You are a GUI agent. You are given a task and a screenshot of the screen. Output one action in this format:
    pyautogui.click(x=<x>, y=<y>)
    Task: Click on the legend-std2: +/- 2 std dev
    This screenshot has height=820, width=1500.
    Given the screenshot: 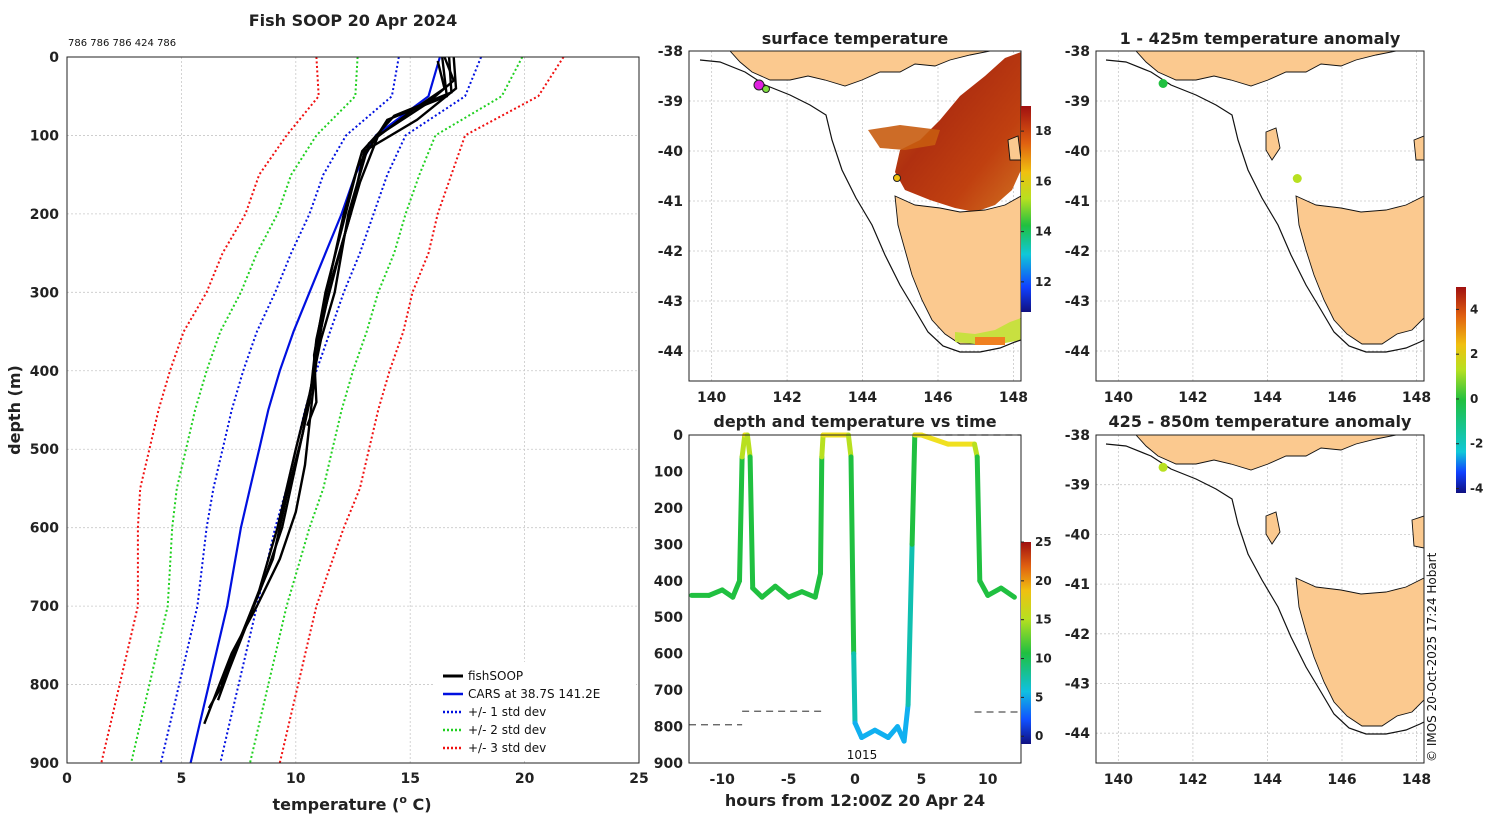 What is the action you would take?
    pyautogui.click(x=507, y=730)
    